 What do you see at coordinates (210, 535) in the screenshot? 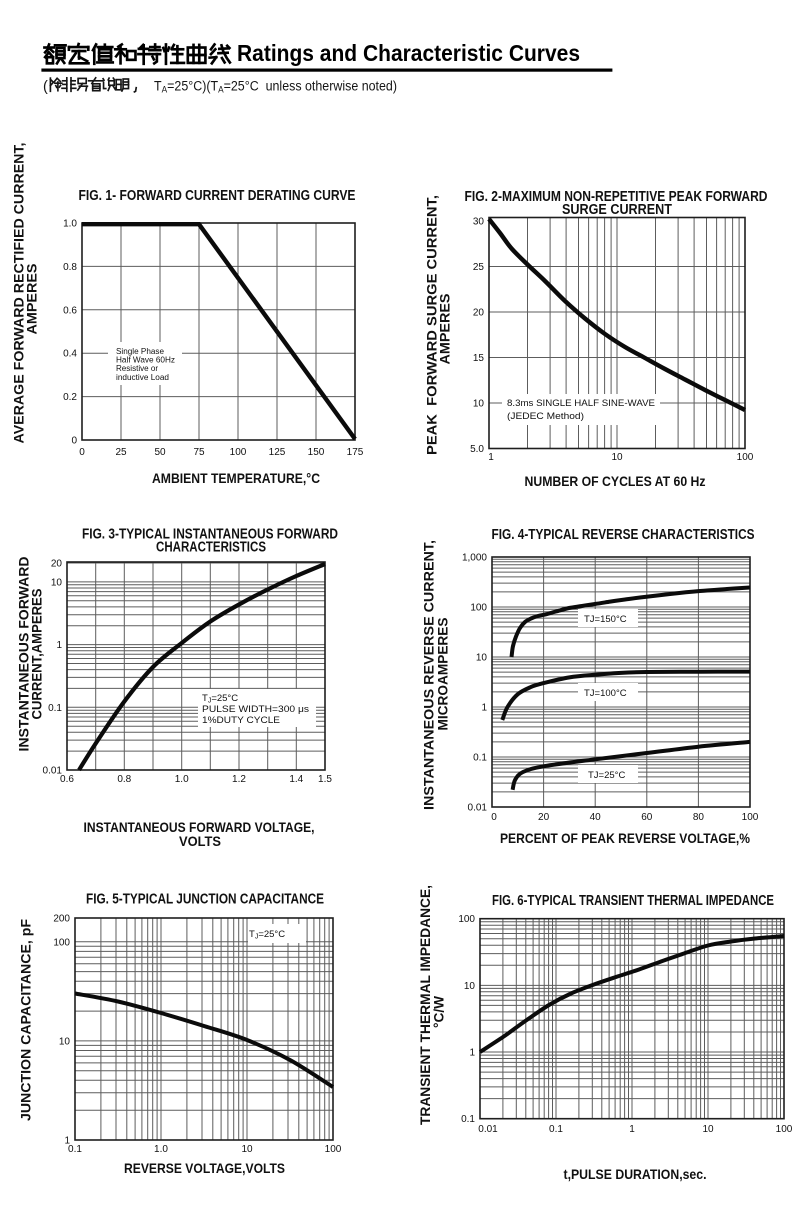
I see `svg-text:FIG. 3-TYPICAL INSTANTANEOUS F: FIG. 3-TYPICAL INSTANTANEOUS FORWARD` at bounding box center [210, 535].